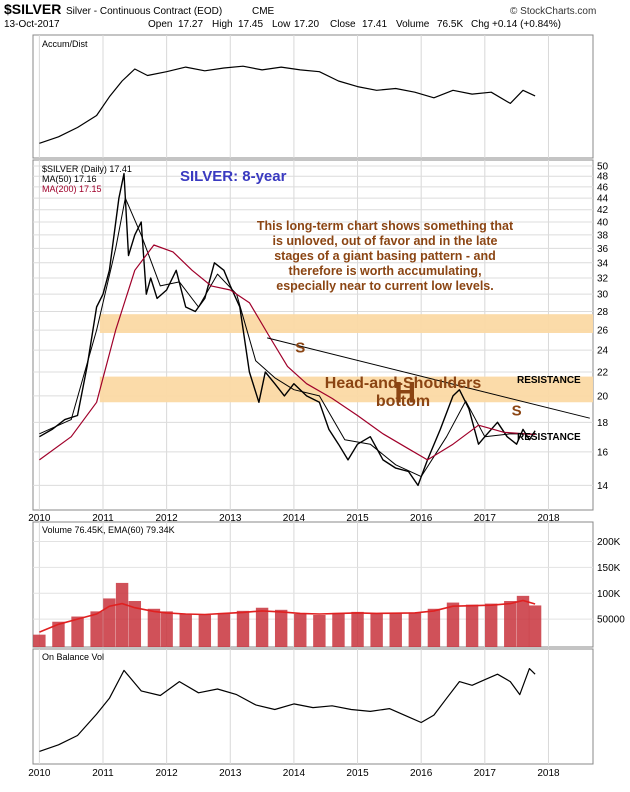 This screenshot has height=792, width=630. I want to click on volume-tick-label: 150K, so click(609, 568).